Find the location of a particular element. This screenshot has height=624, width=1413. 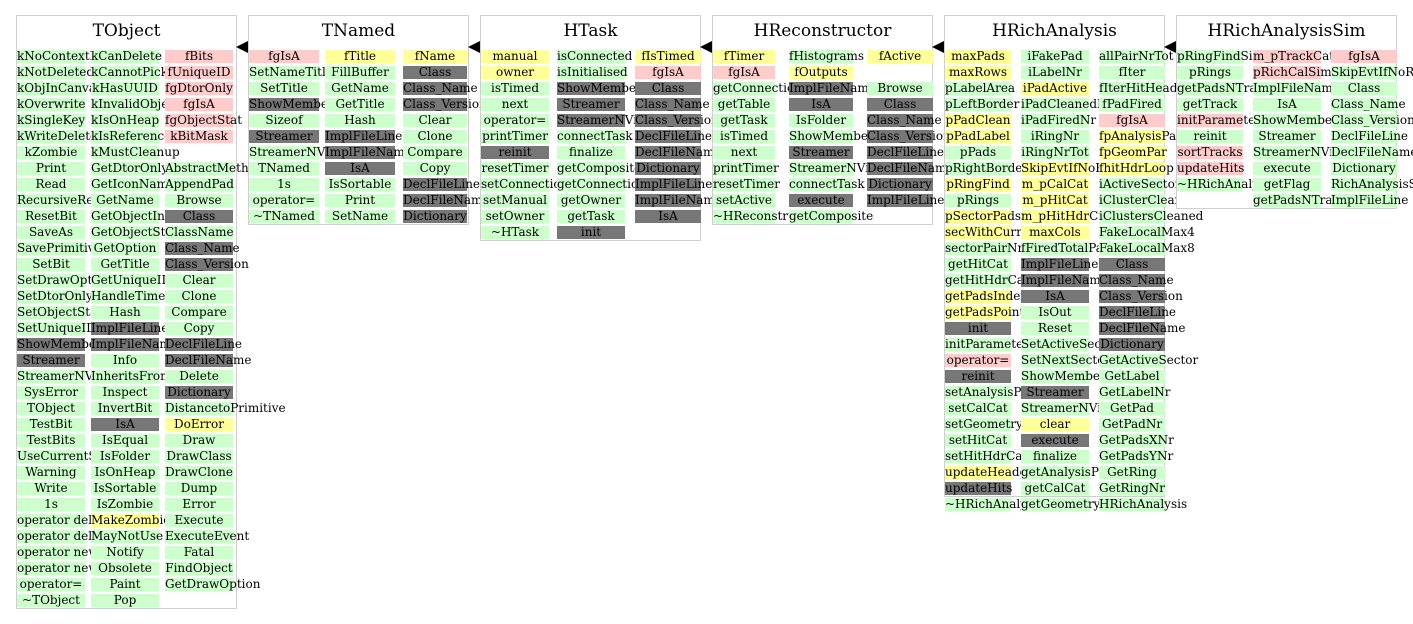

member-label: SetActiveSector is located at coordinates (1070, 344).